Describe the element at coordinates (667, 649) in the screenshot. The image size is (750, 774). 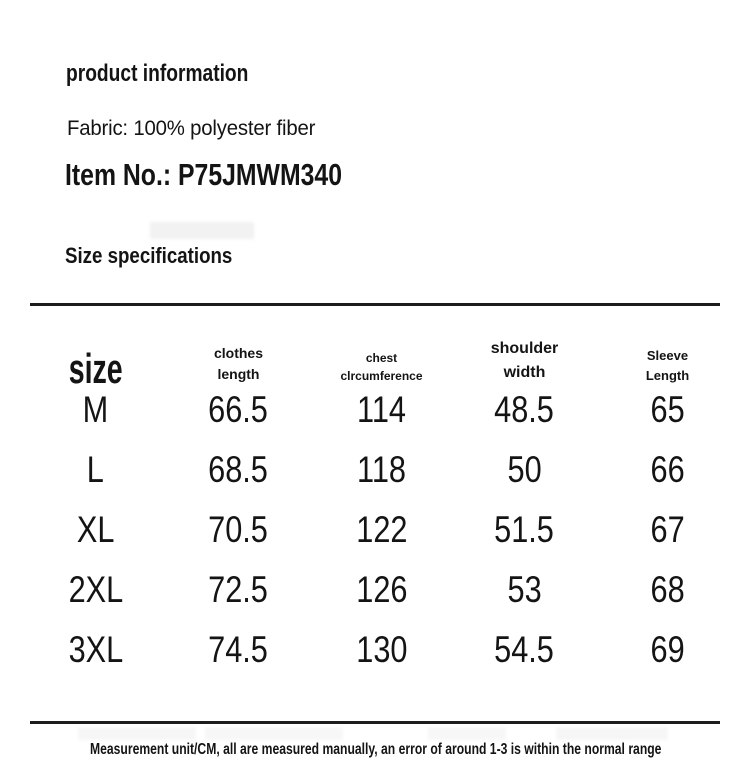
I see `size-value: 69` at that location.